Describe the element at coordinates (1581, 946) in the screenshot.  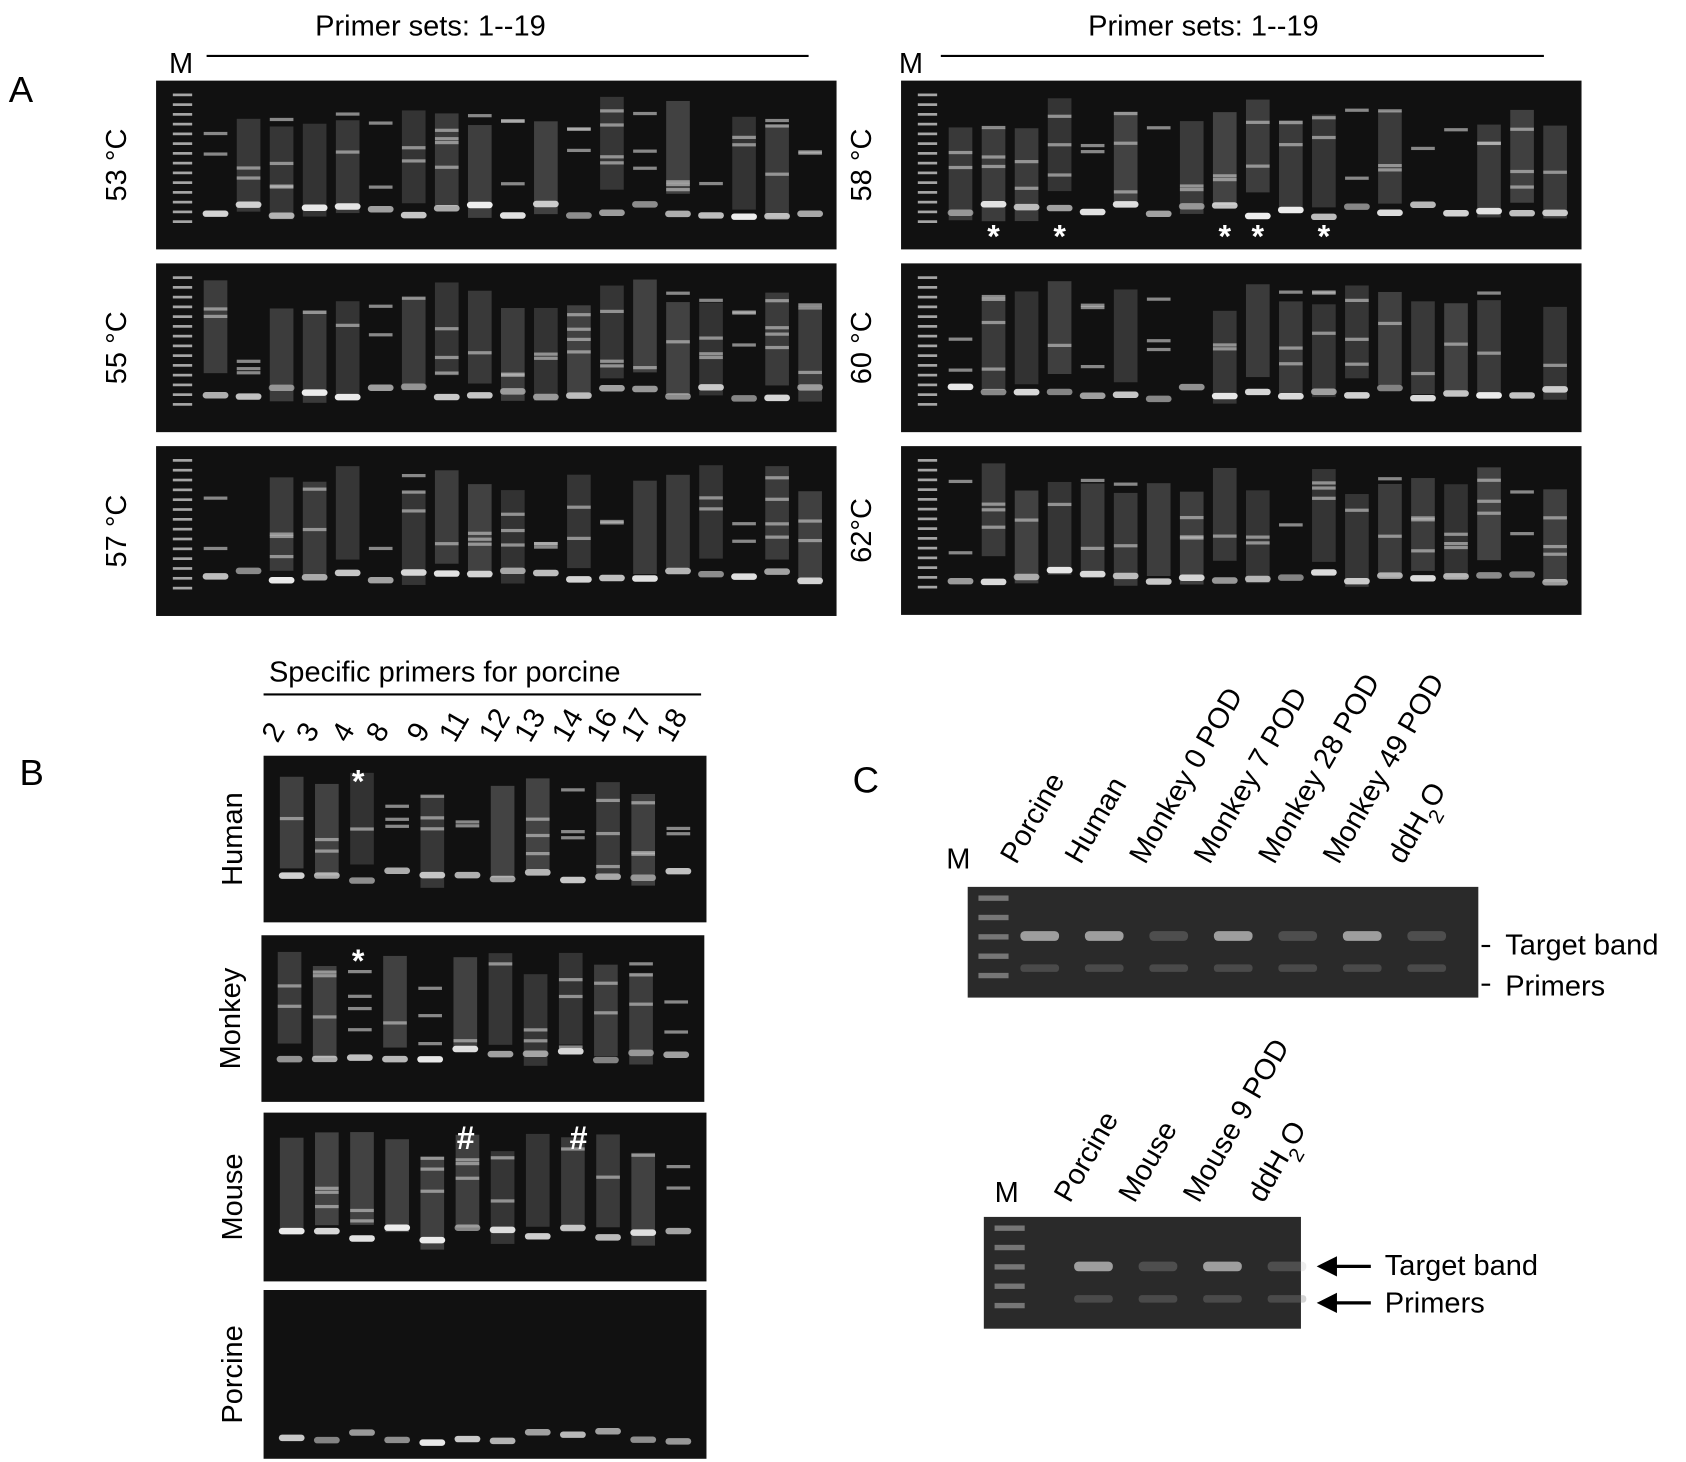
I see `legend-text: Target band` at that location.